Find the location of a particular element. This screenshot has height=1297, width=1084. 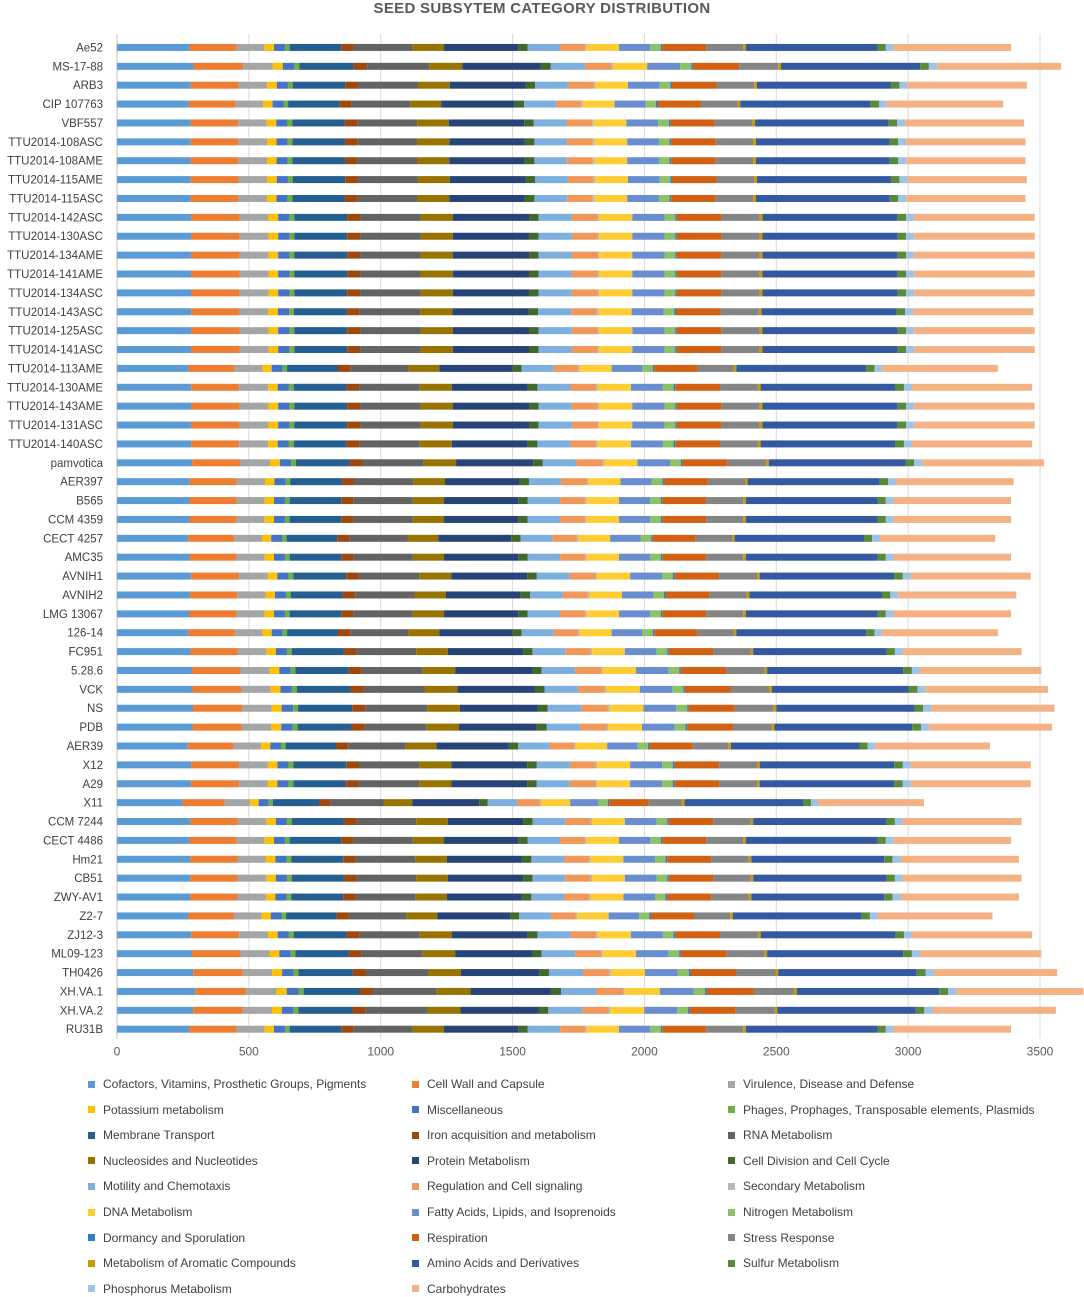

legend-label: Sulfur Metabolism is located at coordinates (791, 1263).